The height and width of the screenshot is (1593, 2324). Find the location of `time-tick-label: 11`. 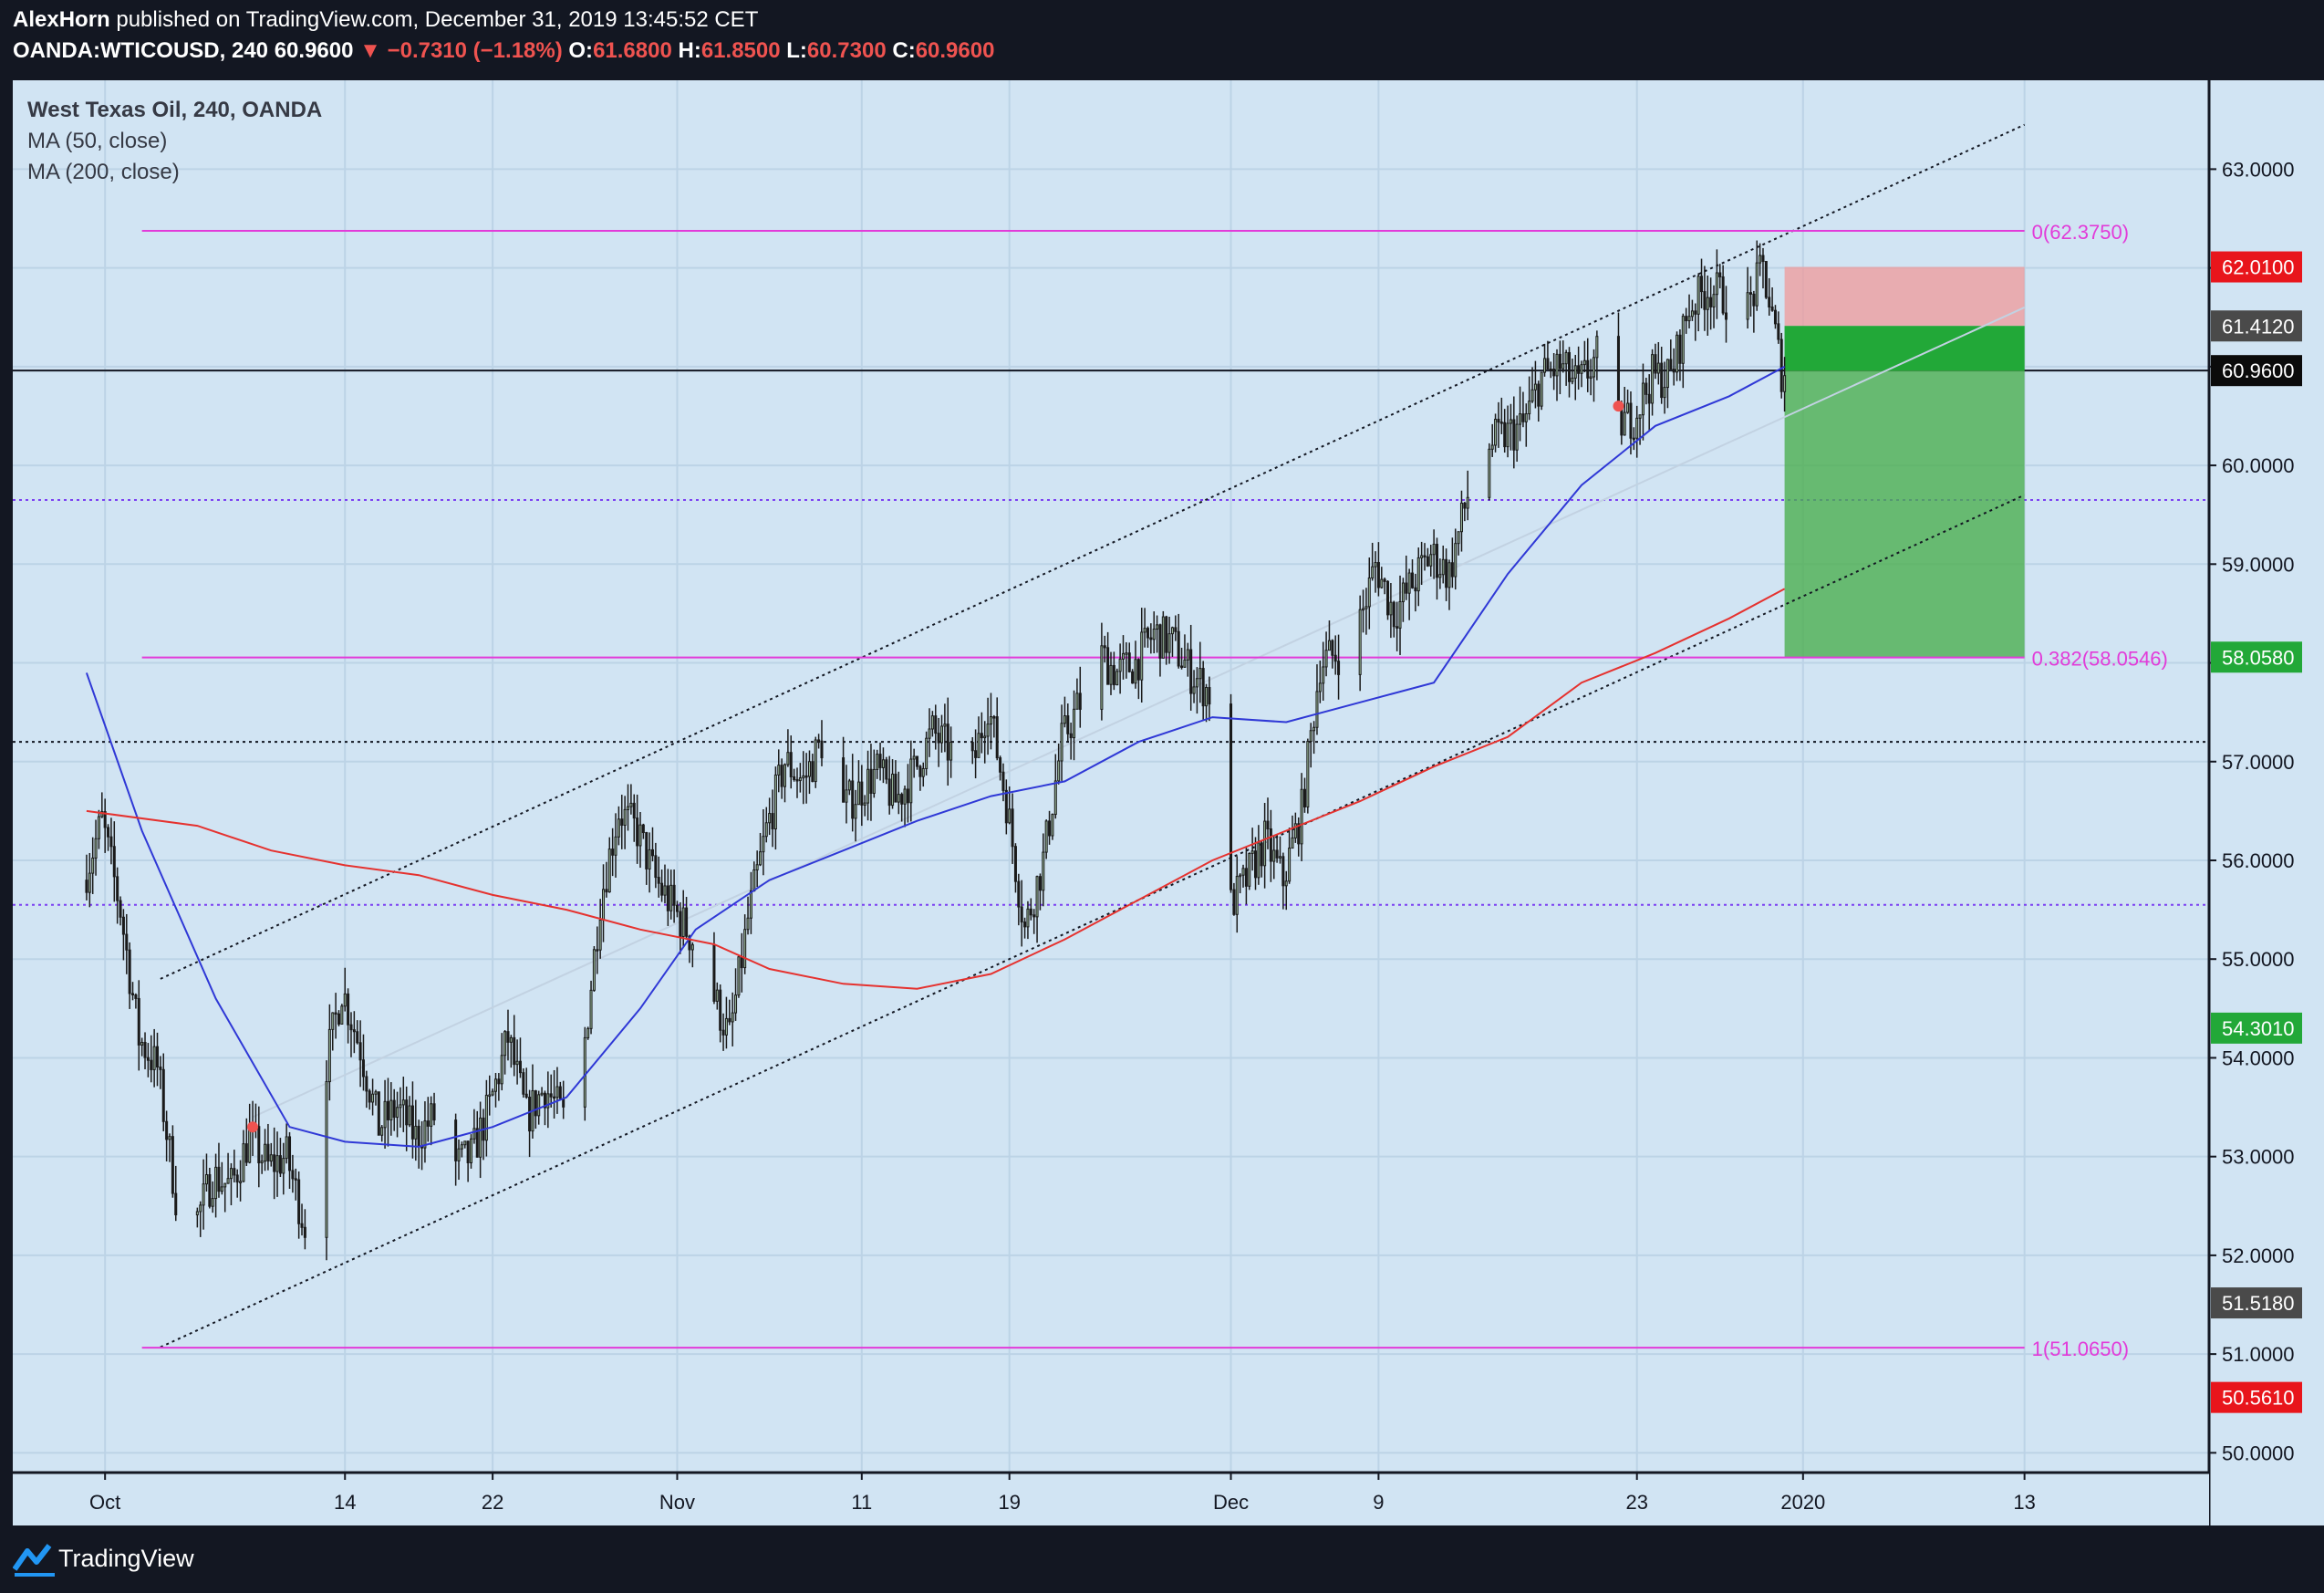

time-tick-label: 11 is located at coordinates (862, 1502).